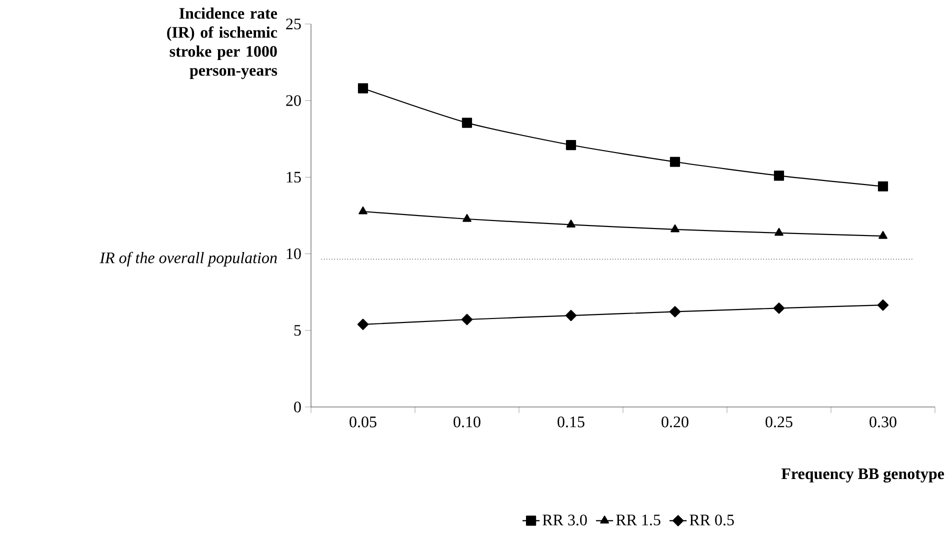 The width and height of the screenshot is (952, 545). I want to click on y-tick-label: 25, so click(293, 24).